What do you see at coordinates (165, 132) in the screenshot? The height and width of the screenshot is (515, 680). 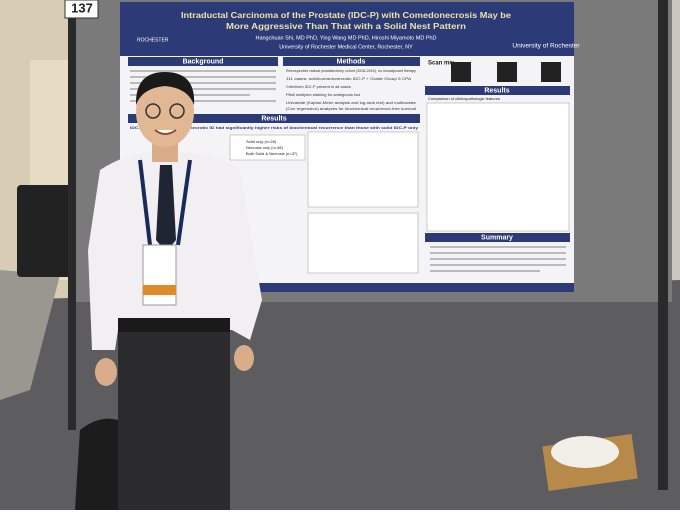 I see `smile` at bounding box center [165, 132].